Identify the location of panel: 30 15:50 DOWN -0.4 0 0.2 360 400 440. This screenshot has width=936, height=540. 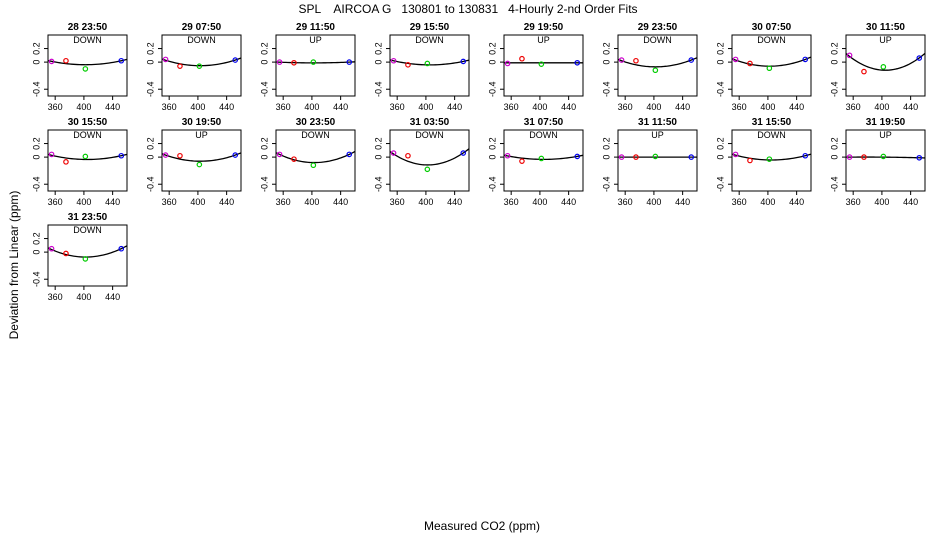
(79, 162).